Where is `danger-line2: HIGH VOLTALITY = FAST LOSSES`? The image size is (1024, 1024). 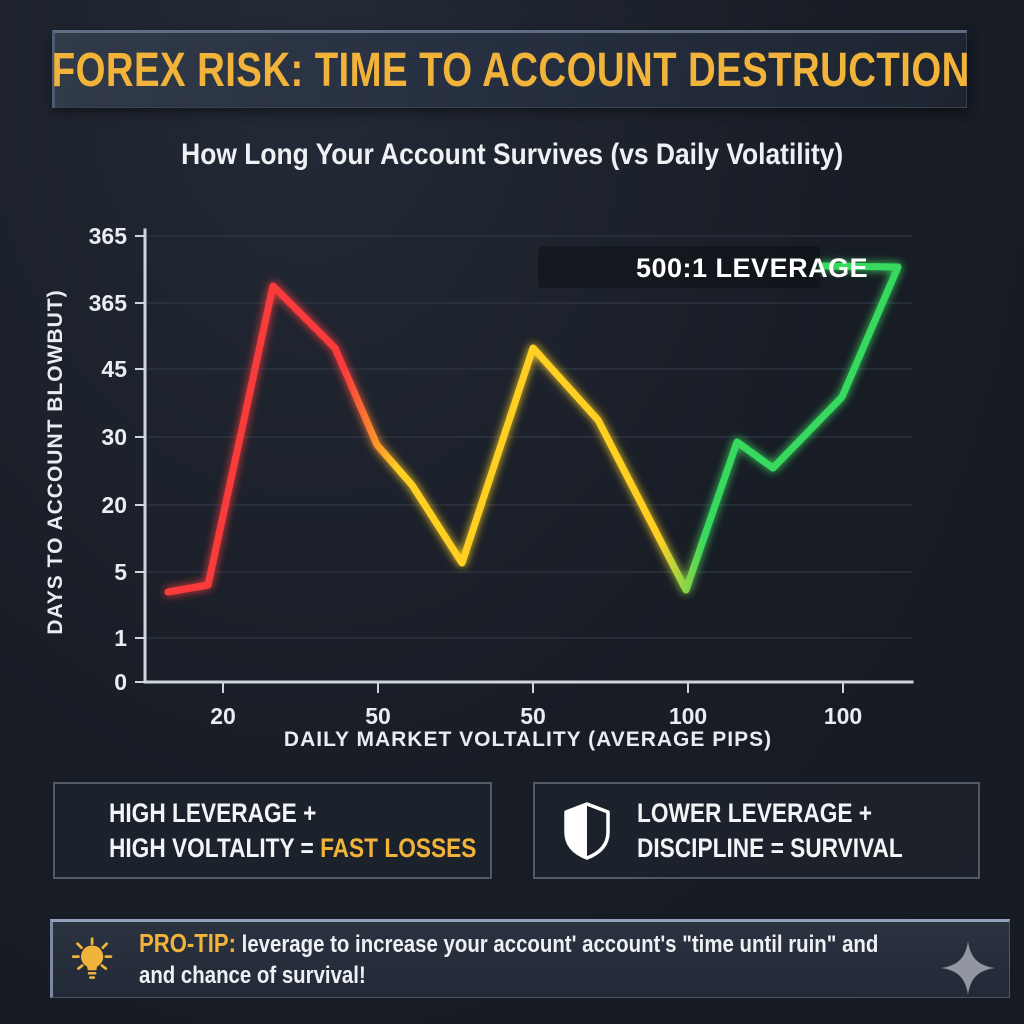 danger-line2: HIGH VOLTALITY = FAST LOSSES is located at coordinates (293, 847).